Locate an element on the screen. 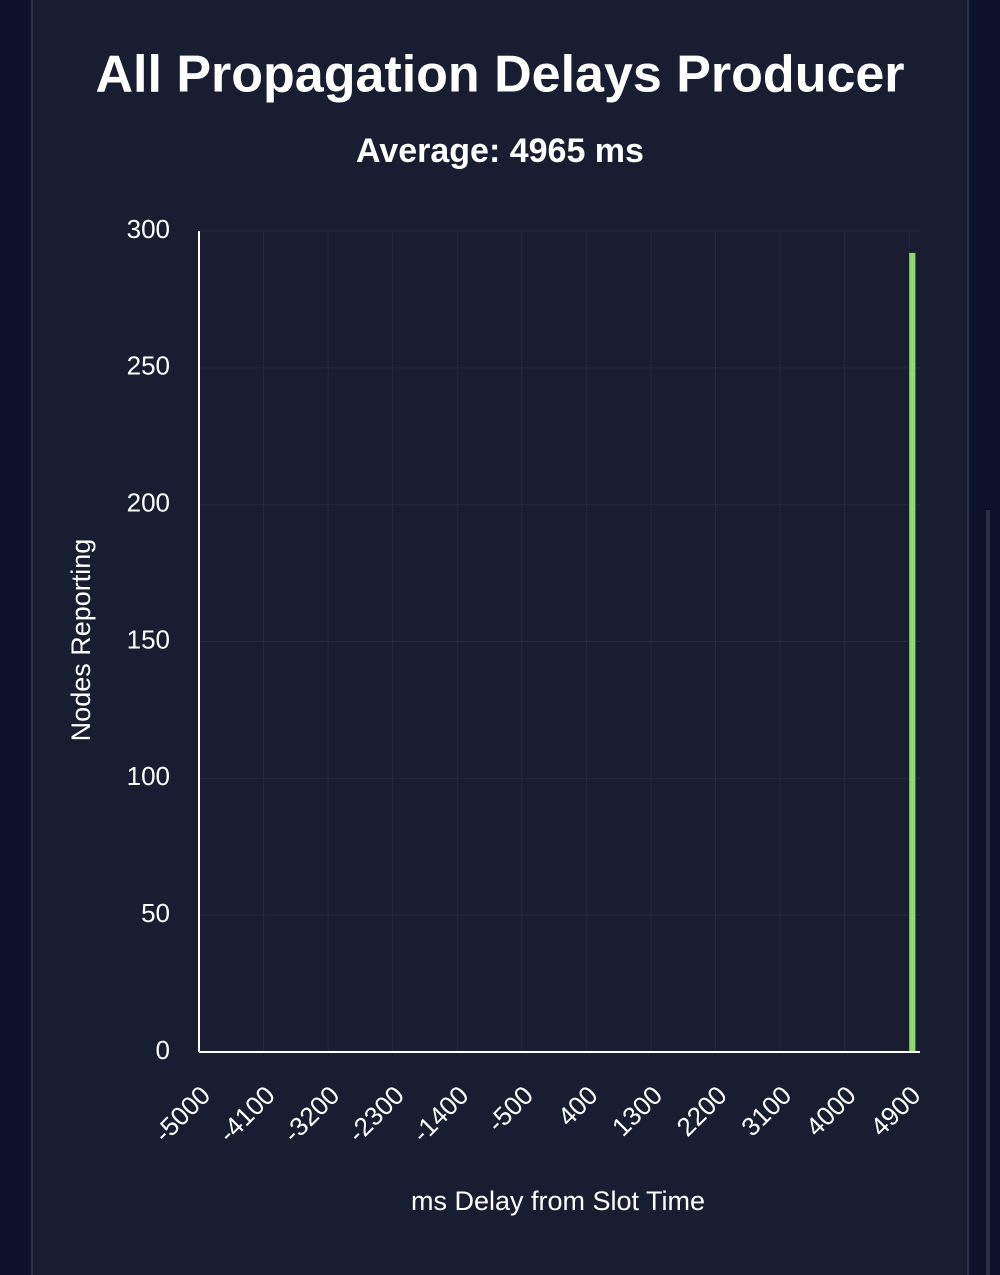 The image size is (1000, 1275). y-tick-label: 200 is located at coordinates (148, 503).